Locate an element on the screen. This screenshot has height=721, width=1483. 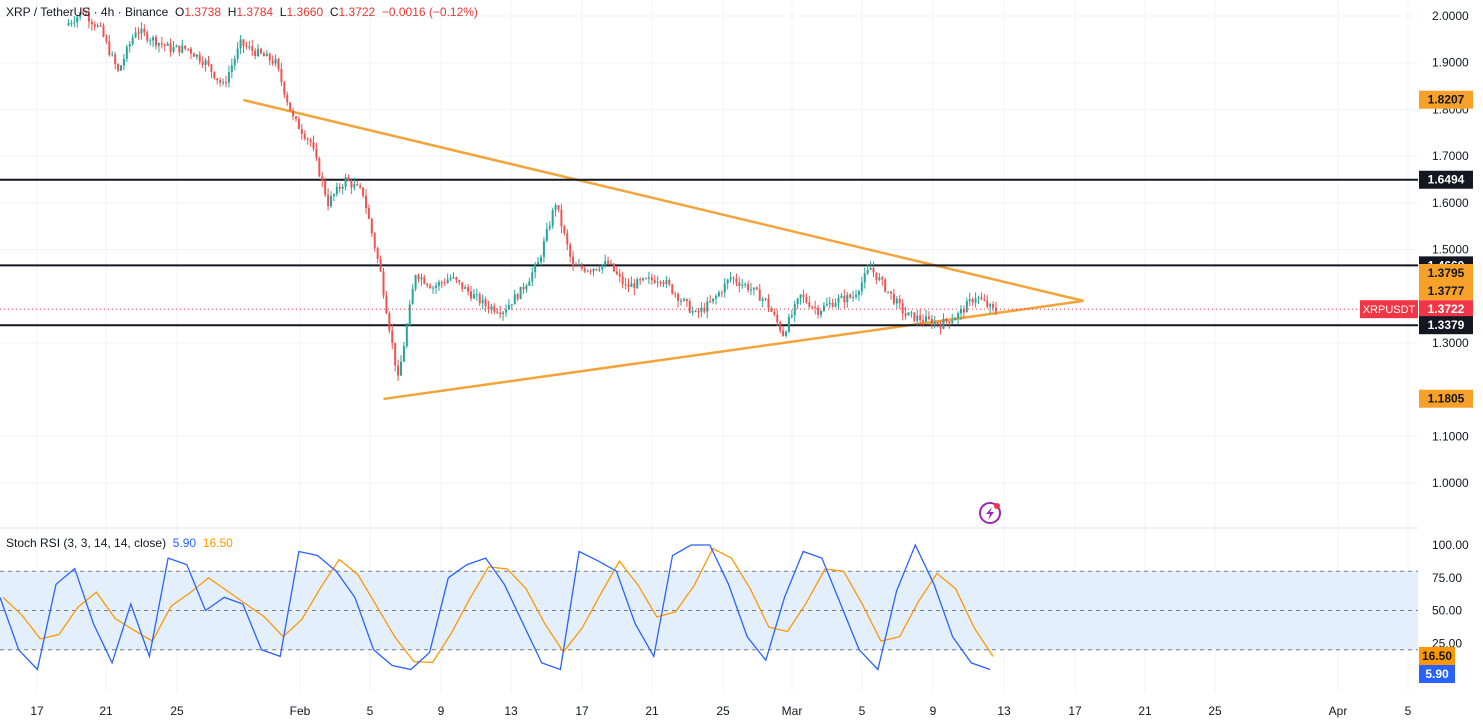
price-tick-label: 1.3000 is located at coordinates (1450, 343).